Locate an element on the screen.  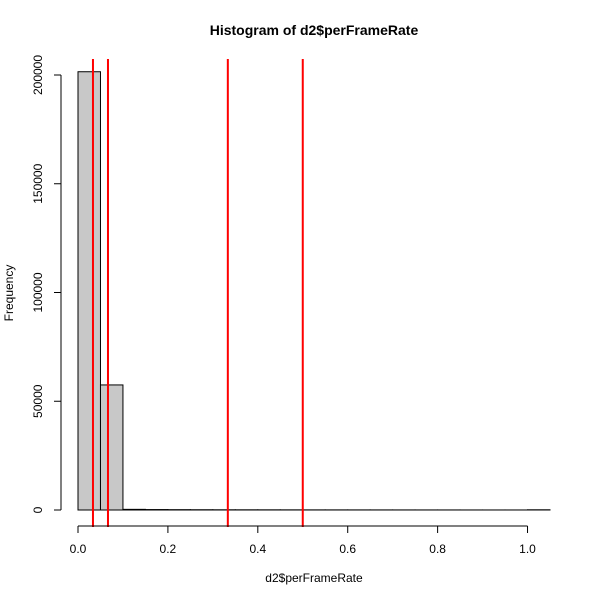
y-tick-label-1: 50000 is located at coordinates (38, 401).